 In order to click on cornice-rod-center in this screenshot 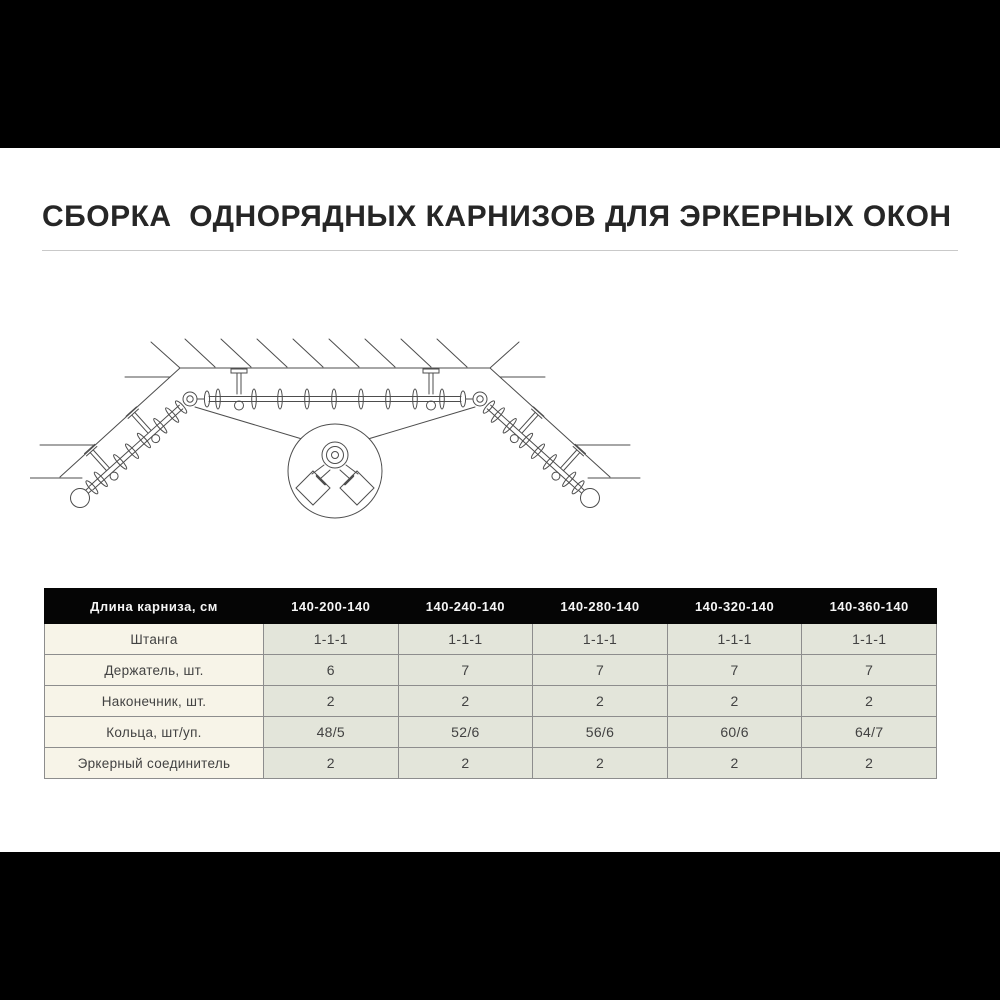, I will do `click(335, 399)`.